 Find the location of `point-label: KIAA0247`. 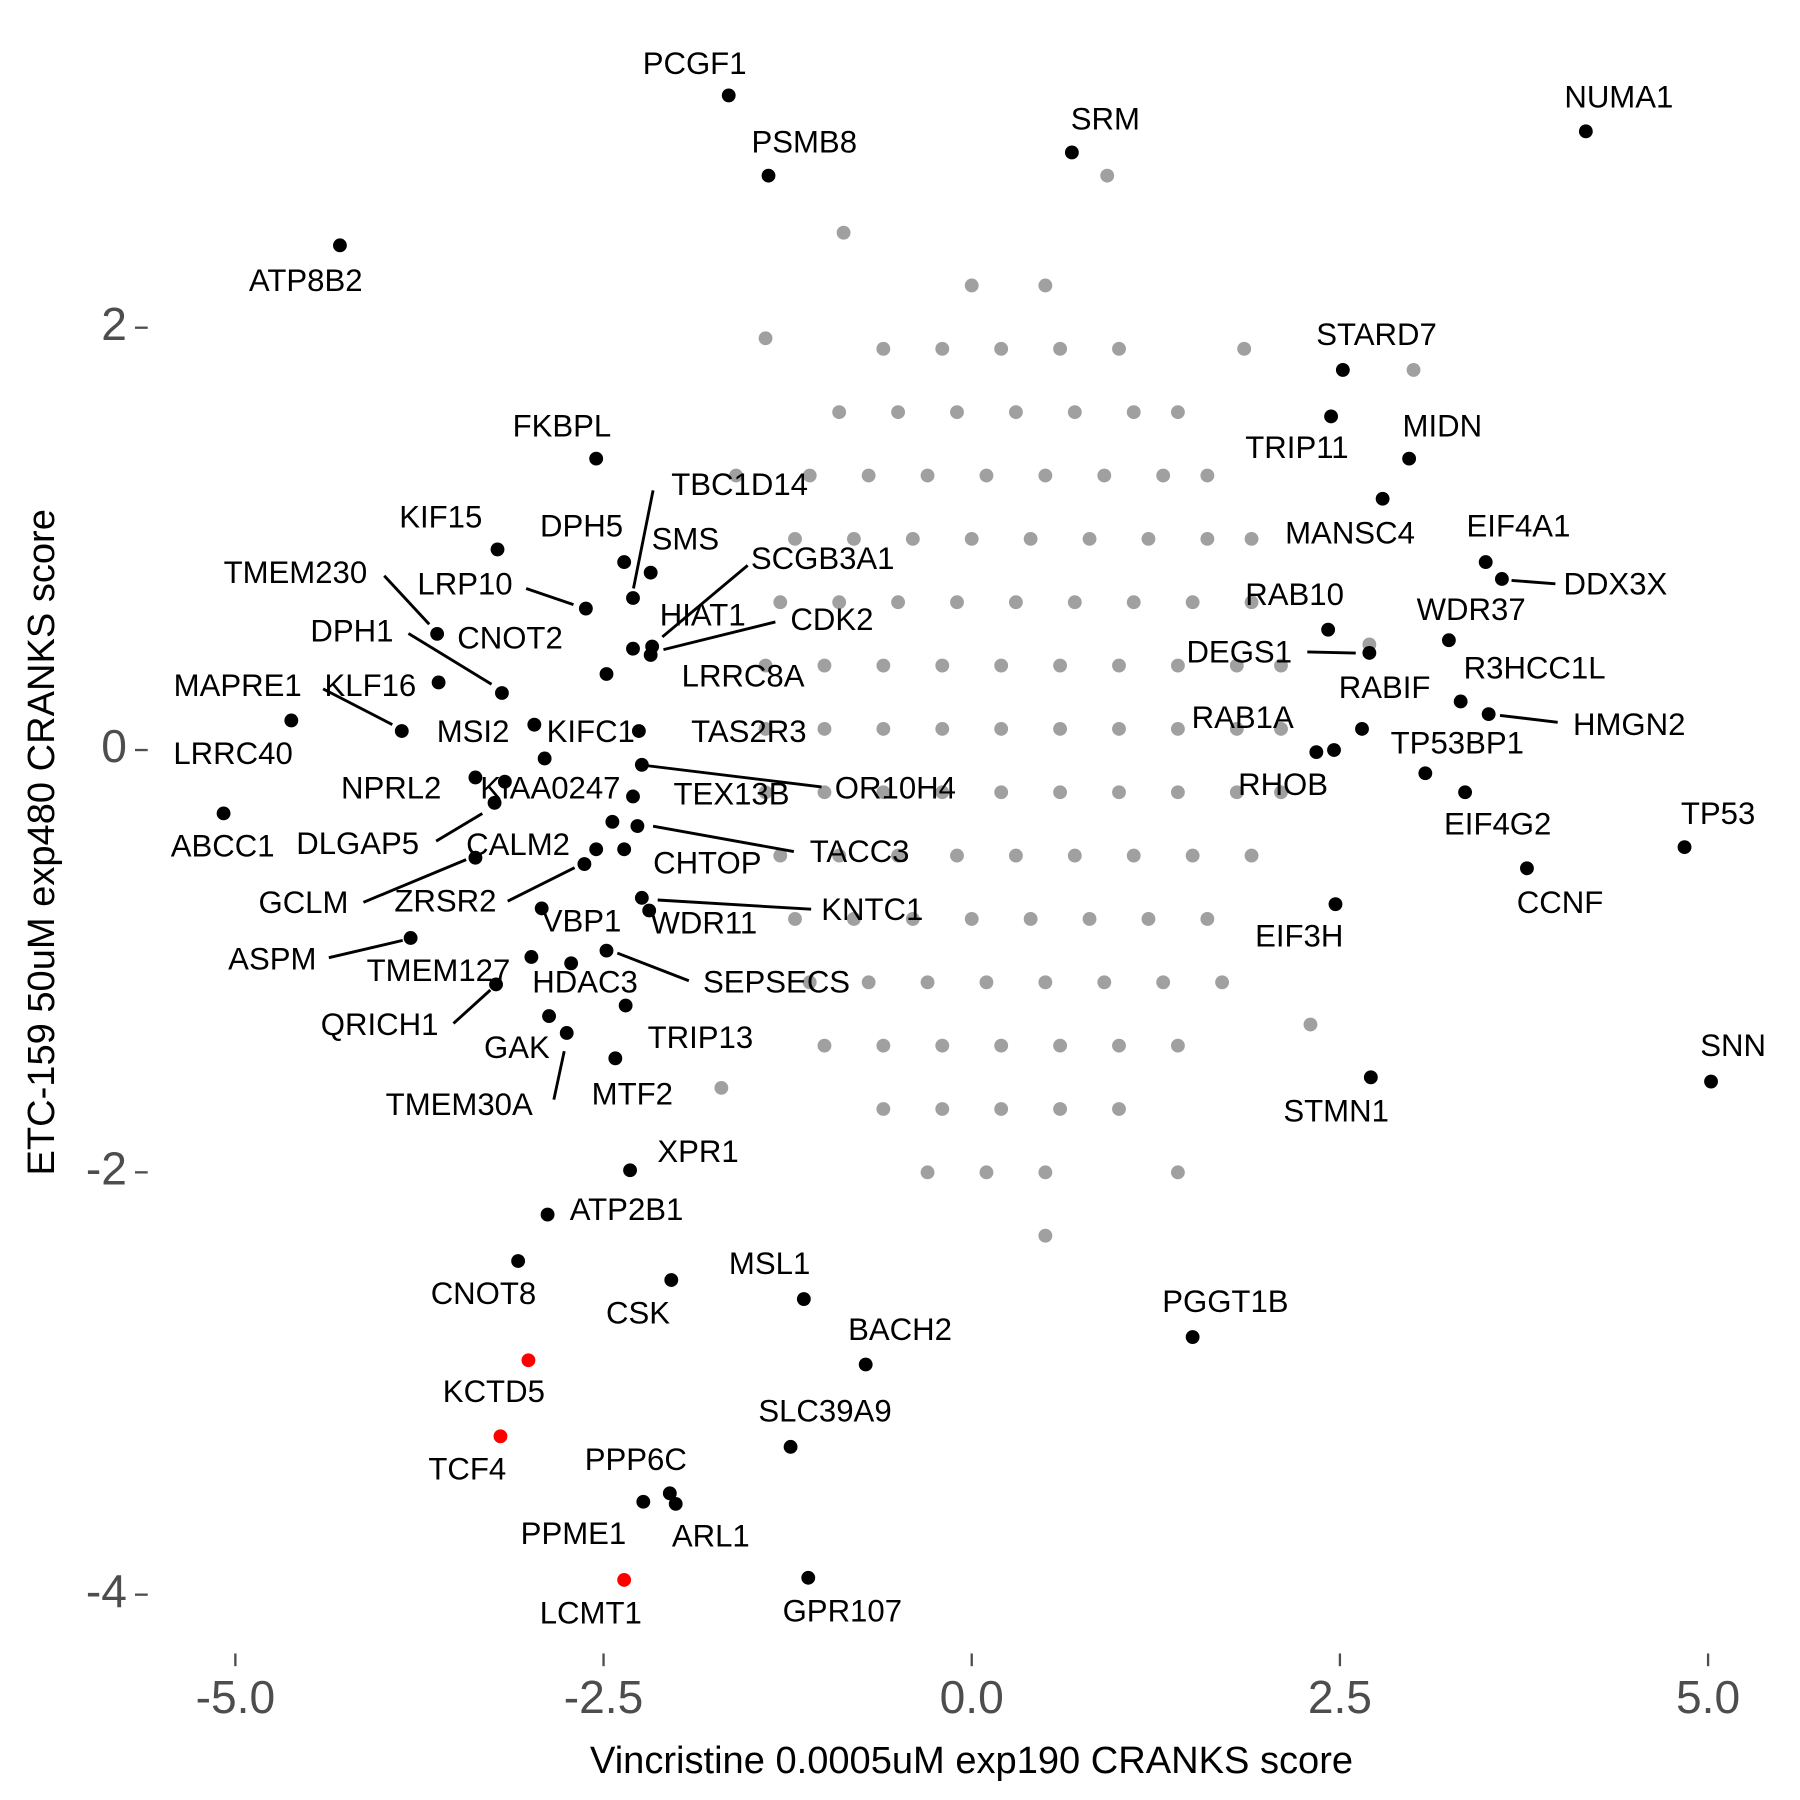

point-label: KIAA0247 is located at coordinates (550, 788).